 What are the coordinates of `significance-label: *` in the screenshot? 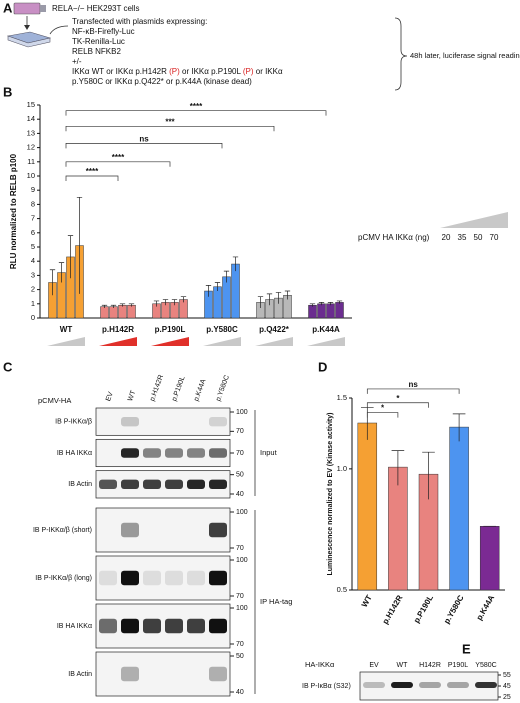 It's located at (383, 408).